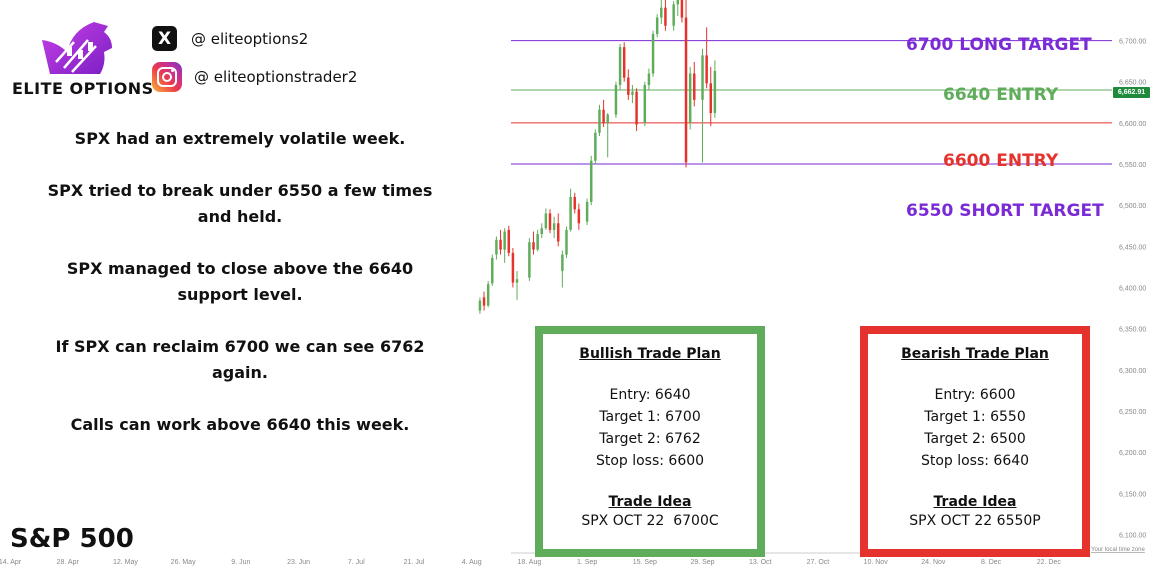  I want to click on y-tick-label: 6,550.00, so click(1132, 165).